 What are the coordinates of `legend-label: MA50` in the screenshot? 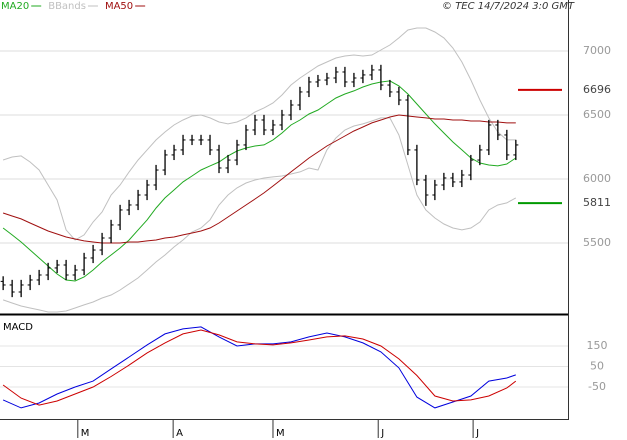 It's located at (119, 6).